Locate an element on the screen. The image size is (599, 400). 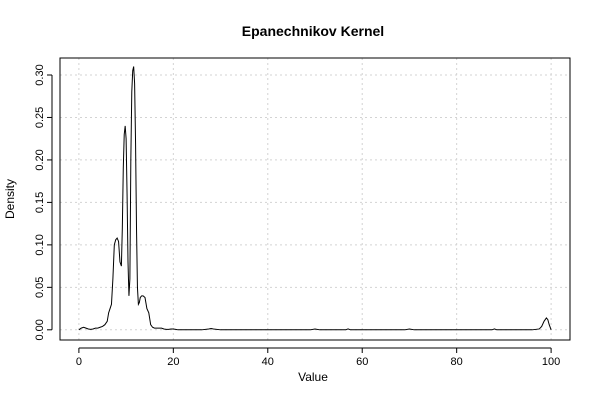
x-tick-label-3: 60 is located at coordinates (362, 362).